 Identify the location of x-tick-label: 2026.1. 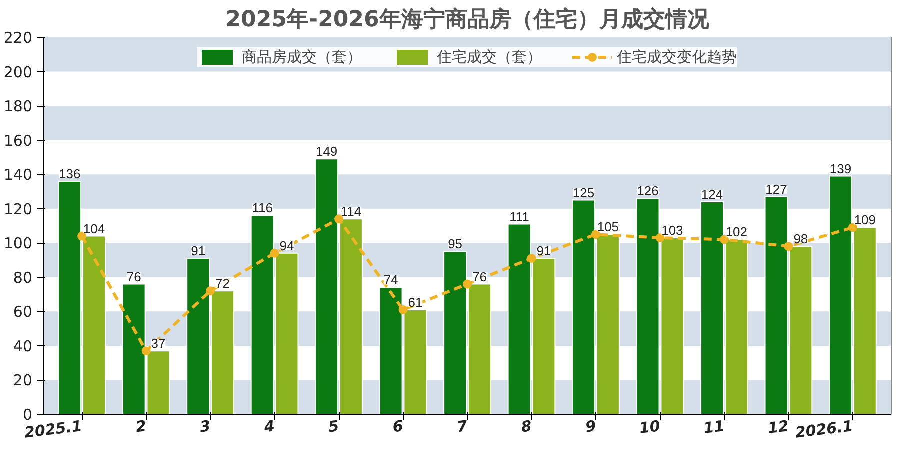
(824, 429).